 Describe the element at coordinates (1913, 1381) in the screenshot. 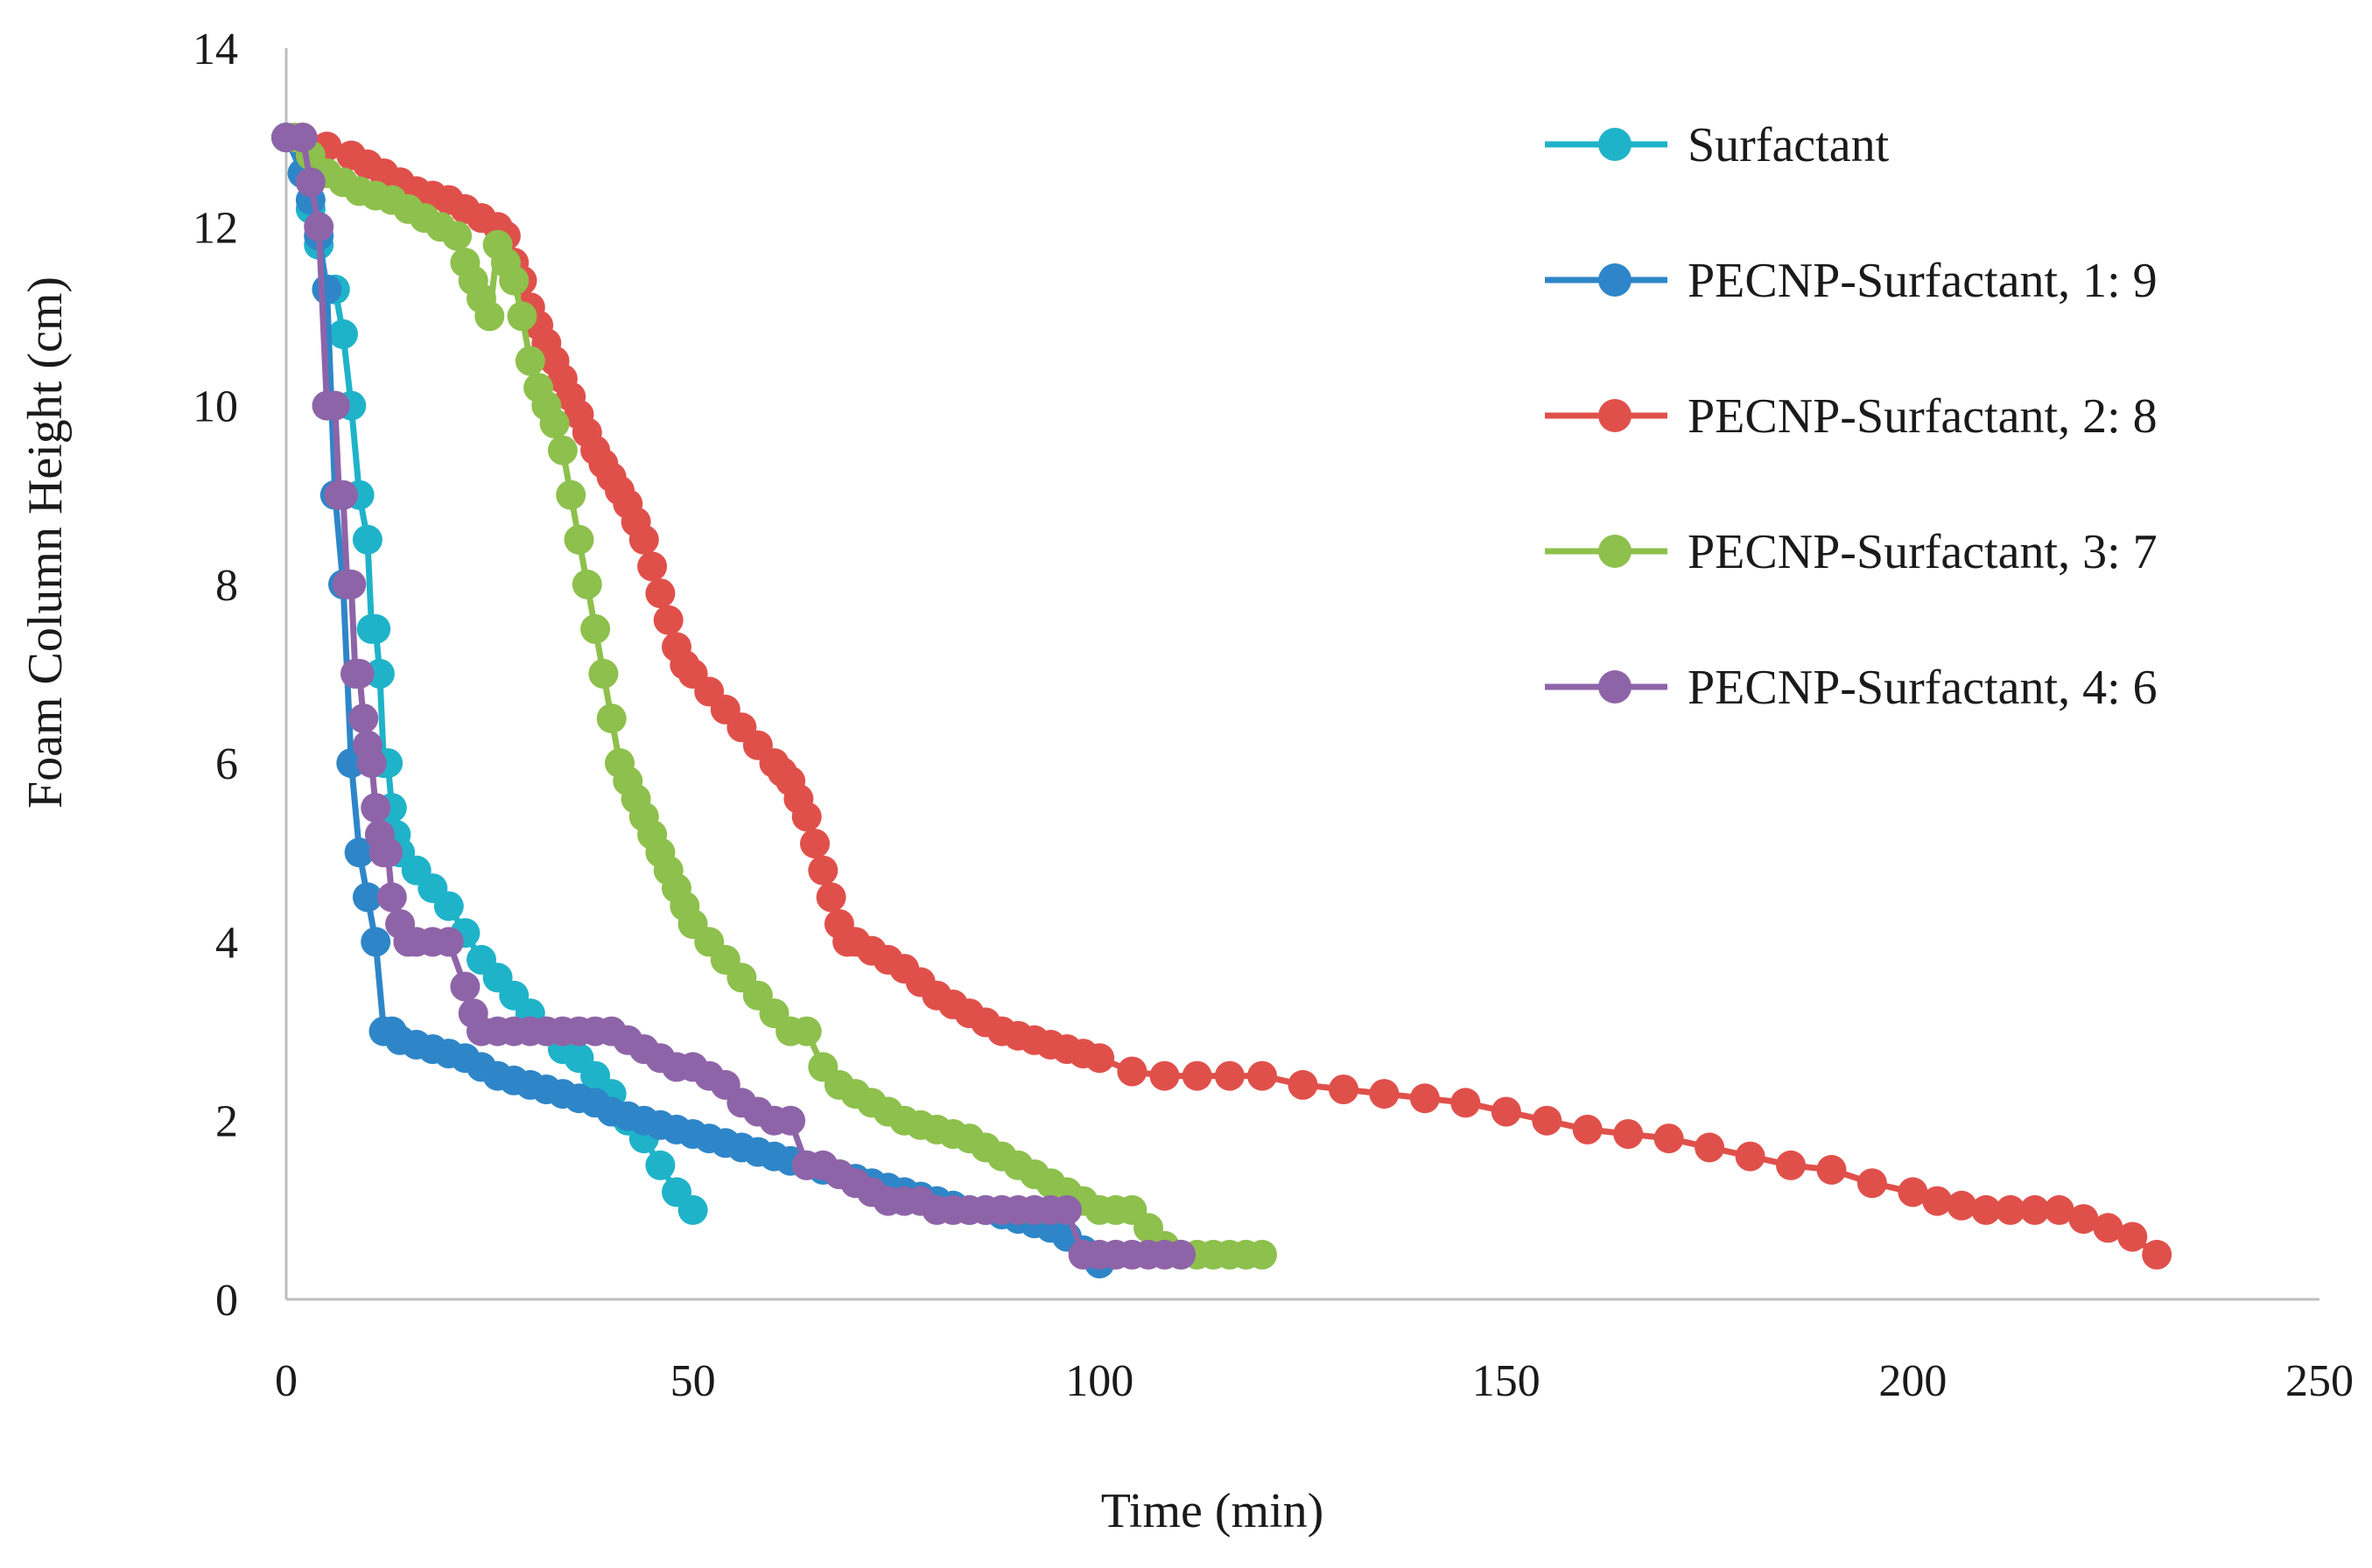

I see `x-tick-label: 200` at that location.